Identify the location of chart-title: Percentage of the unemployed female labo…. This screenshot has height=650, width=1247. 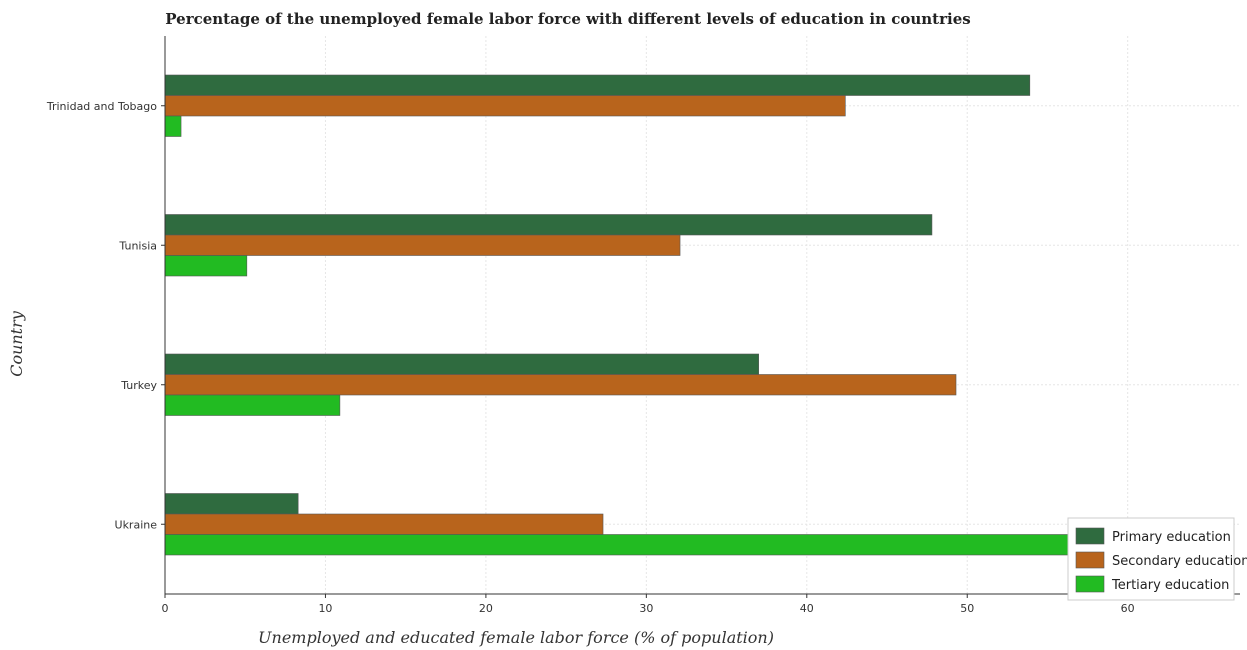
(567, 19).